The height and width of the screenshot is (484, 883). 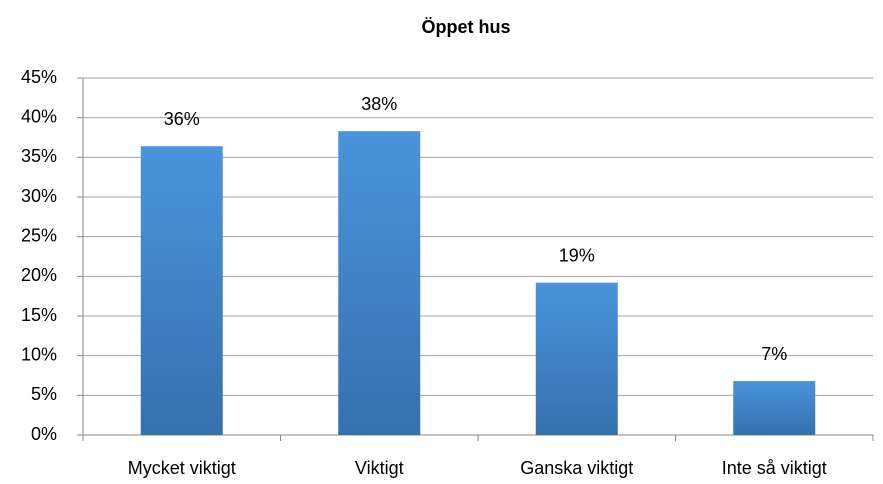 What do you see at coordinates (182, 468) in the screenshot?
I see `x-tick-label: Mycket viktigt` at bounding box center [182, 468].